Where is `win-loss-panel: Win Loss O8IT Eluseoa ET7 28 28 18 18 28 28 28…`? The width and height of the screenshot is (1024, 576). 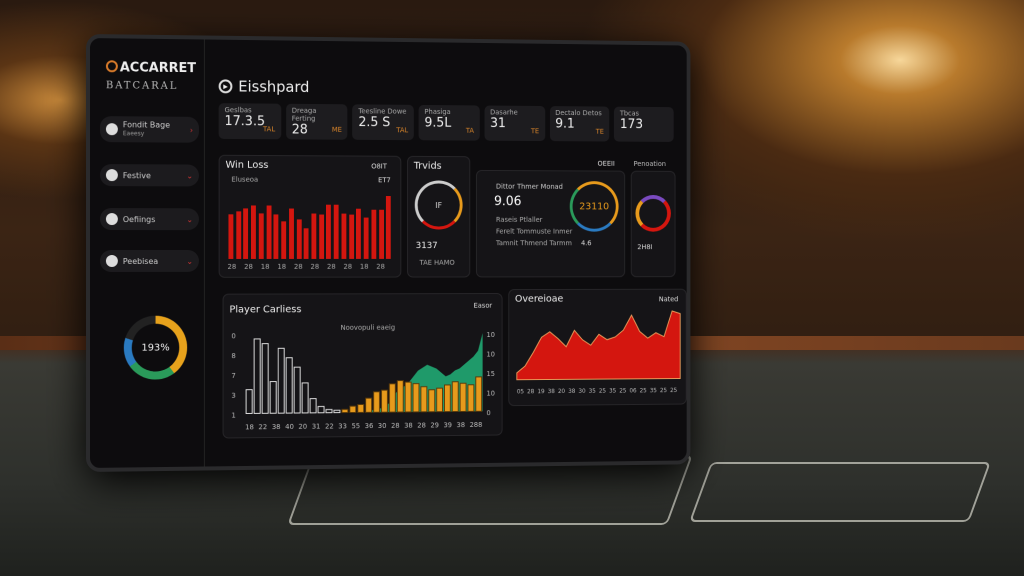
win-loss-panel: Win Loss O8IT Eluseoa ET7 28 28 18 18 28 28 28… is located at coordinates (310, 216).